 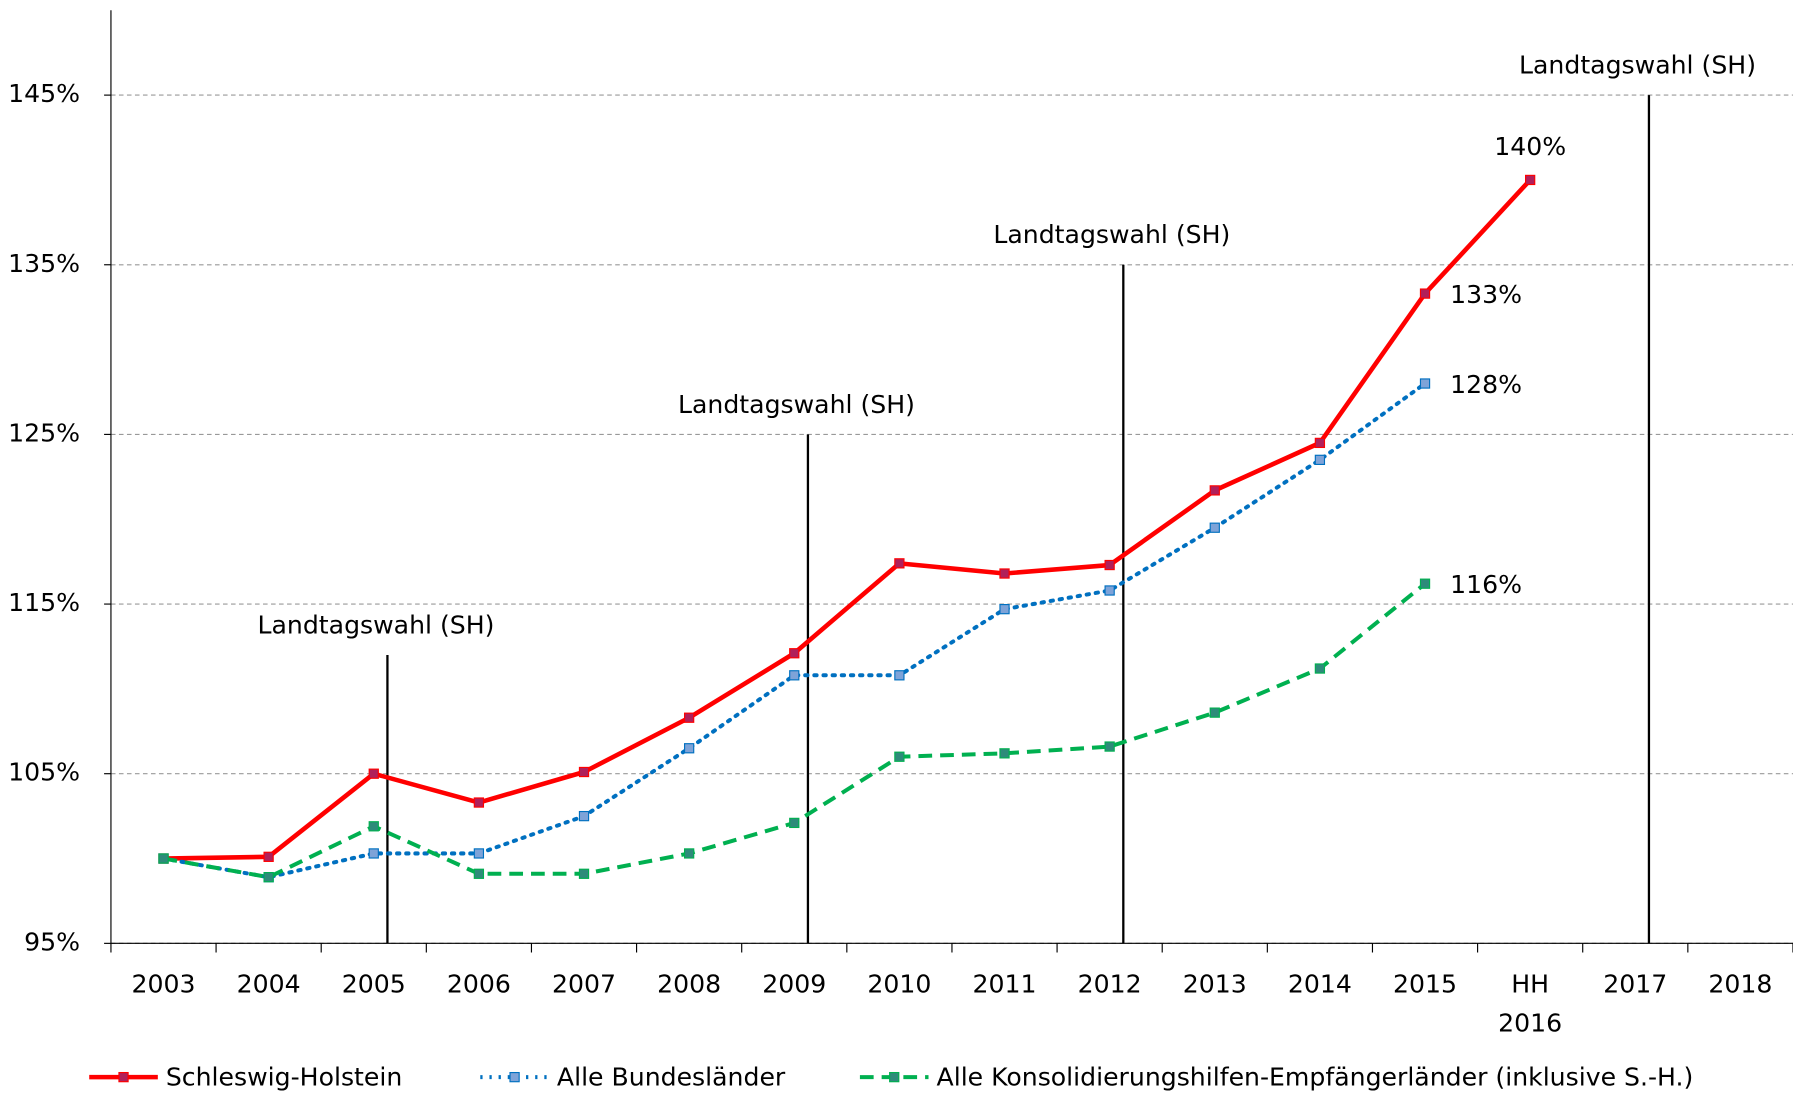 What do you see at coordinates (1110, 984) in the screenshot?
I see `x-tick-label: 2012` at bounding box center [1110, 984].